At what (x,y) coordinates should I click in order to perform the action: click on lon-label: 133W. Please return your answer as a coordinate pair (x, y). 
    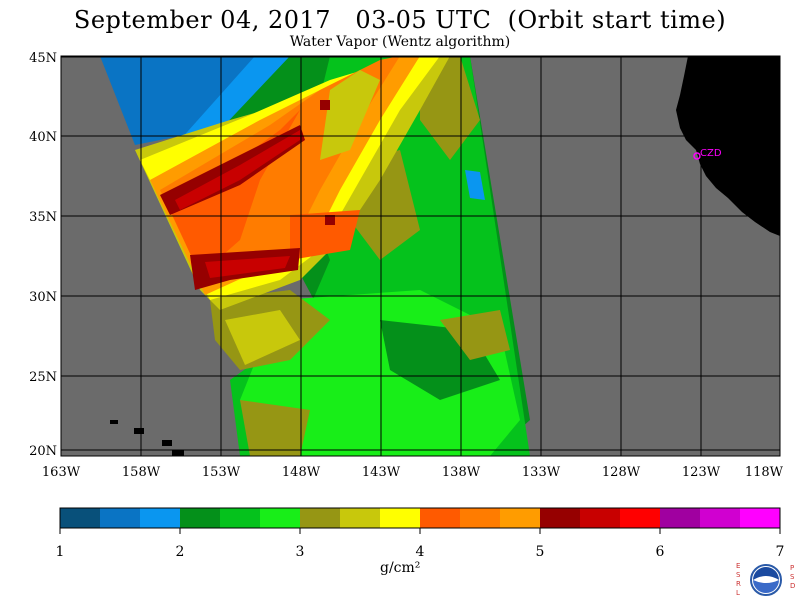
    Looking at the image, I should click on (541, 472).